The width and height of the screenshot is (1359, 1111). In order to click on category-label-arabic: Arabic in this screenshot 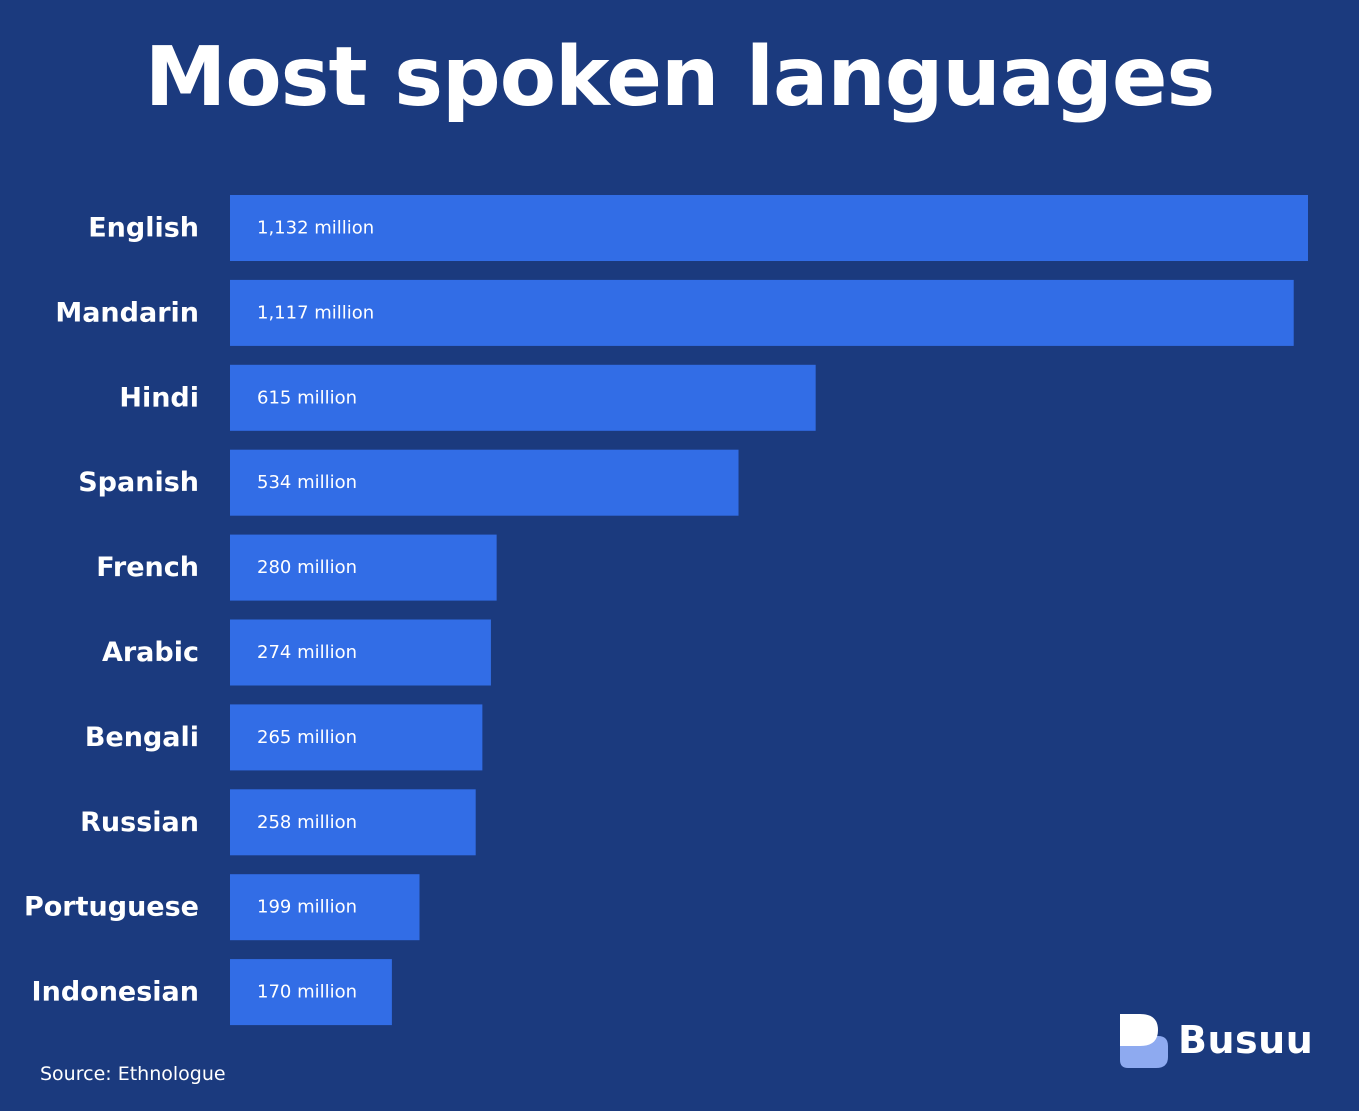, I will do `click(150, 652)`.